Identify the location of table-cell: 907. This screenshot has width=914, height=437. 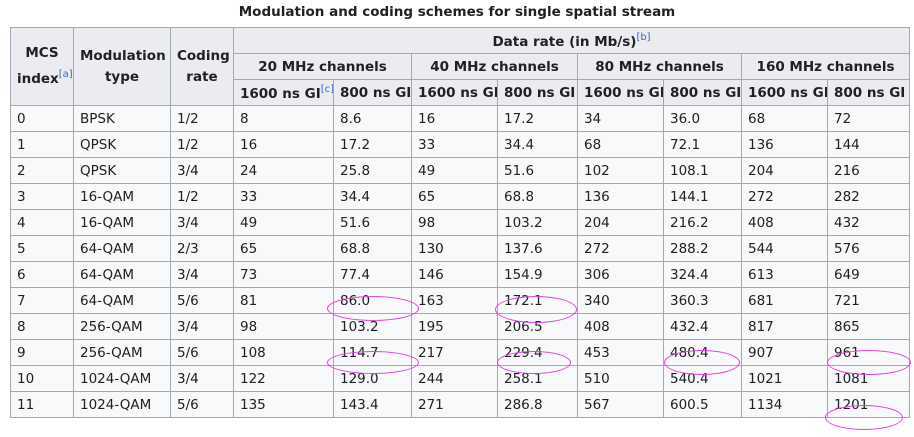
(784, 352).